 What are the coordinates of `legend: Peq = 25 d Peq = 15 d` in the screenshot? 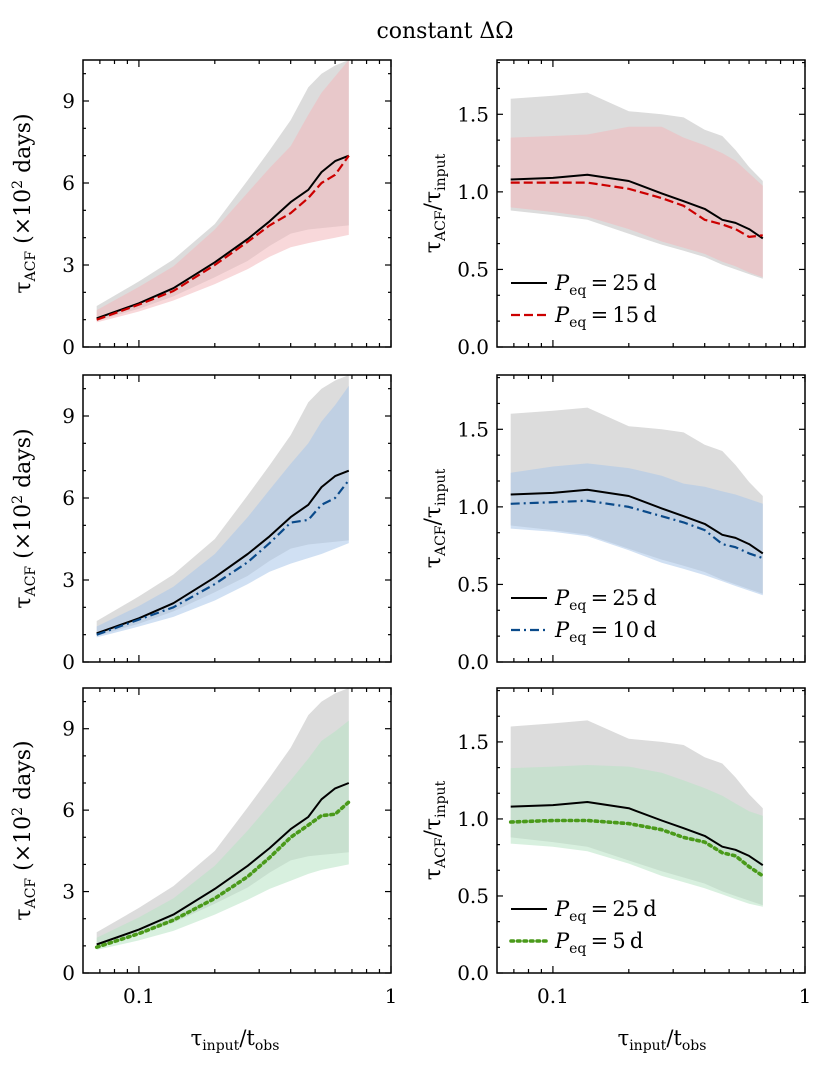 It's located at (584, 301).